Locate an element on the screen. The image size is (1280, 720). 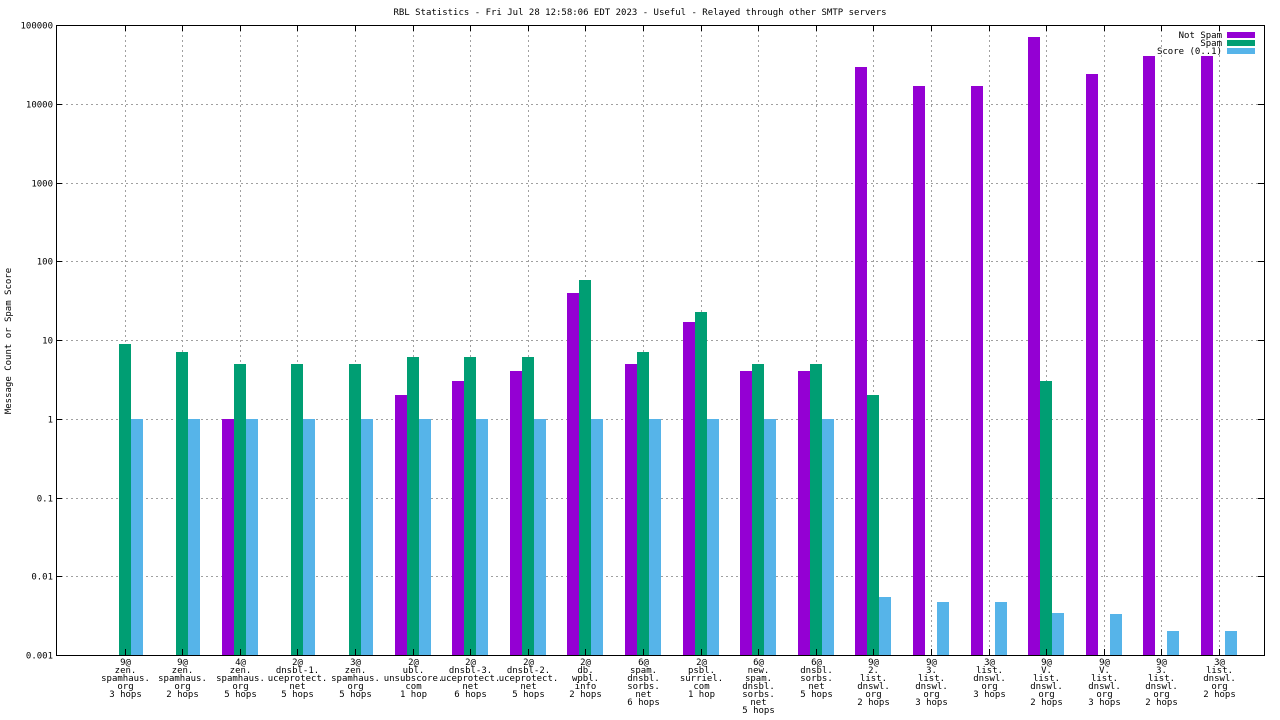
x-tick-label: 2@ db. wpbl. info 2 hops is located at coordinates (585, 679).